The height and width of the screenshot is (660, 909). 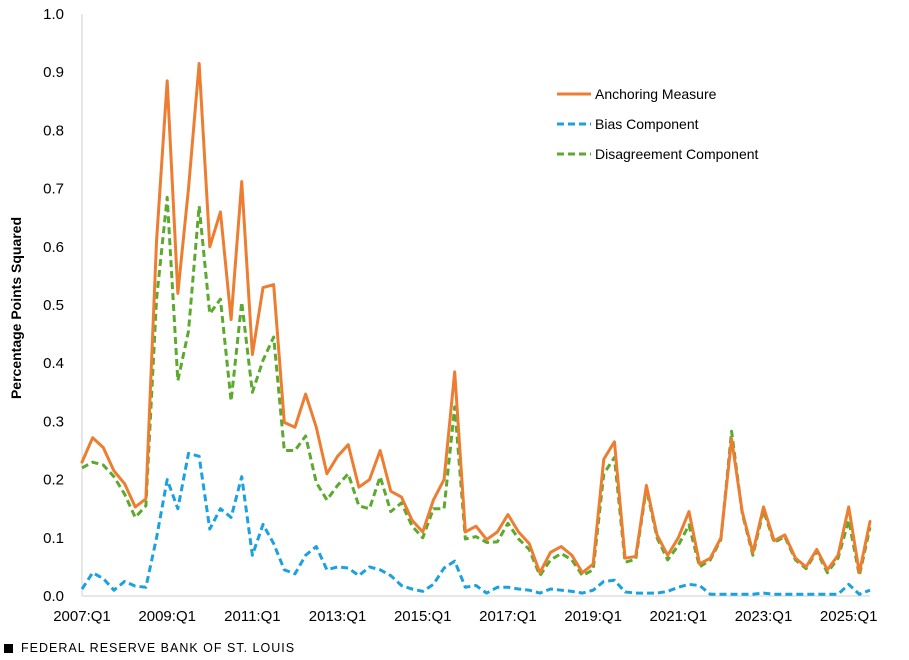 What do you see at coordinates (53, 72) in the screenshot?
I see `y-tick-label: 0.9` at bounding box center [53, 72].